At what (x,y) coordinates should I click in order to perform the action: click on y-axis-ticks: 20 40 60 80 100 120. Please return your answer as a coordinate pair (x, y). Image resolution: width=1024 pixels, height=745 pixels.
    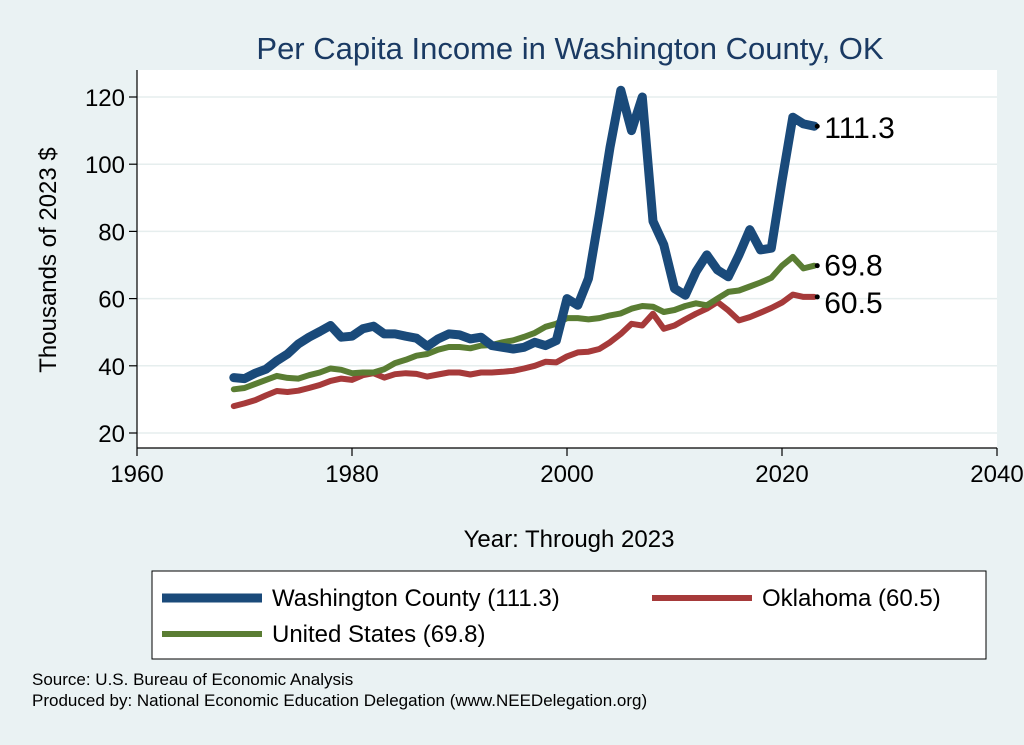
    Looking at the image, I should click on (111, 266).